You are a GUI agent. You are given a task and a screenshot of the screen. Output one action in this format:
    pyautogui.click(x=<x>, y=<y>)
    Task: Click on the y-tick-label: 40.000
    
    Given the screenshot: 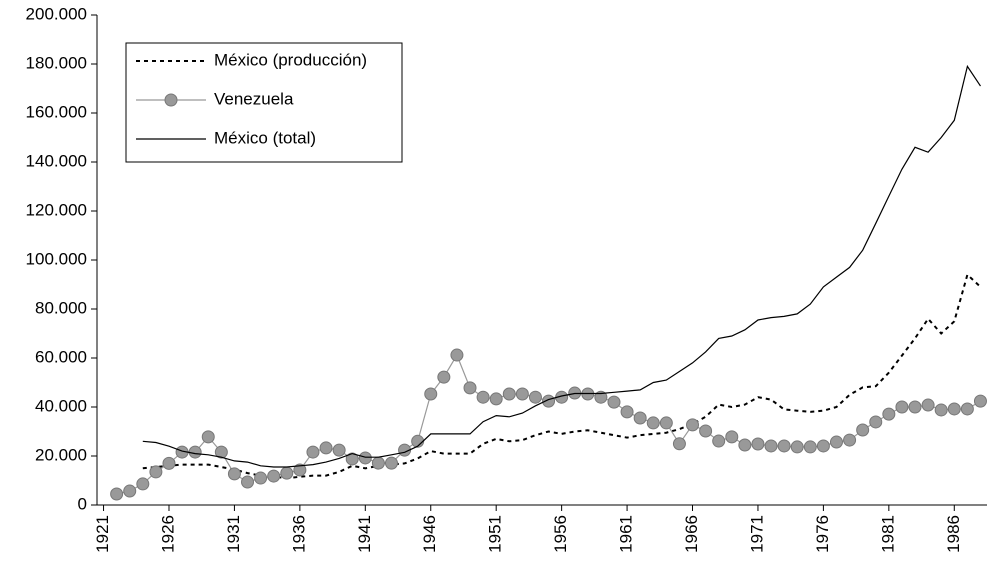 What is the action you would take?
    pyautogui.click(x=61, y=405)
    